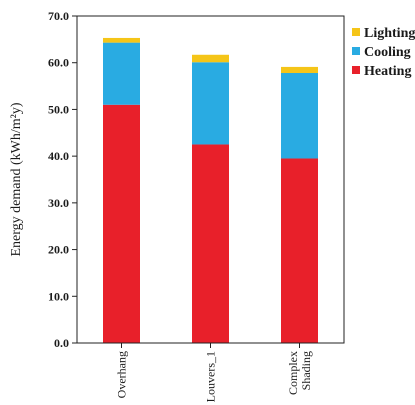 The width and height of the screenshot is (415, 405). Describe the element at coordinates (58, 63) in the screenshot. I see `y-tick-label: 60.0` at that location.